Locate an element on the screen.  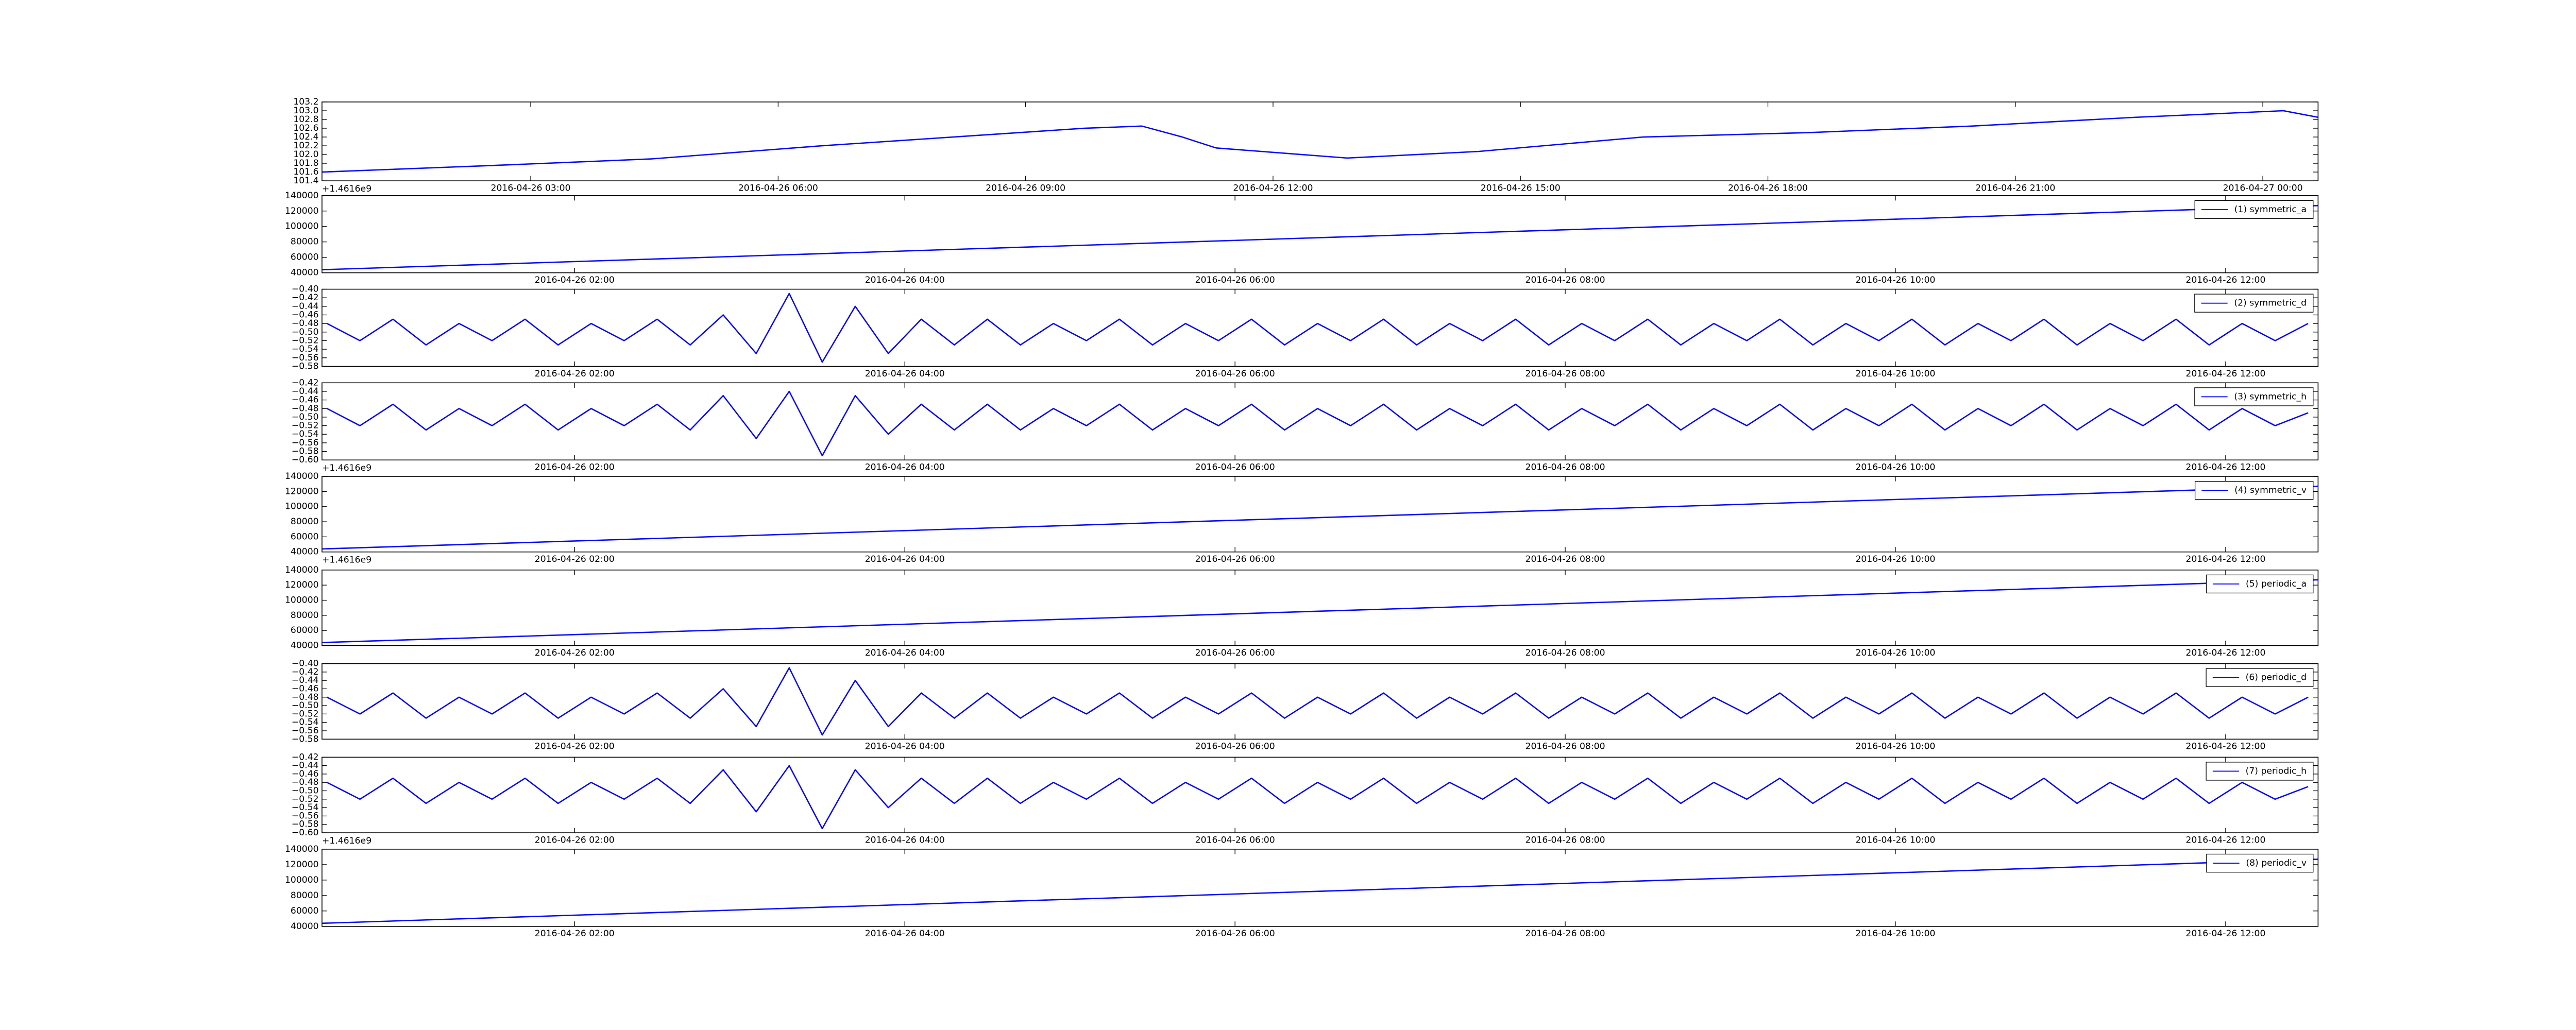
legend: (3) symmetric_h is located at coordinates (2254, 396).